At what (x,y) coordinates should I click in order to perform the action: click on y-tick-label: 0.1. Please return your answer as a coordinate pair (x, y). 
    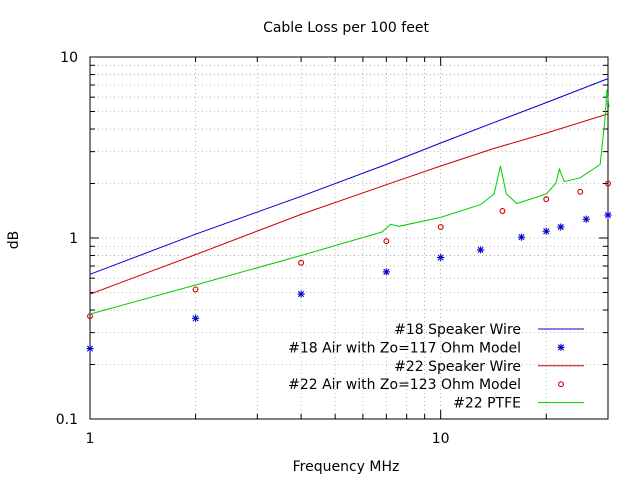
    Looking at the image, I should click on (67, 420).